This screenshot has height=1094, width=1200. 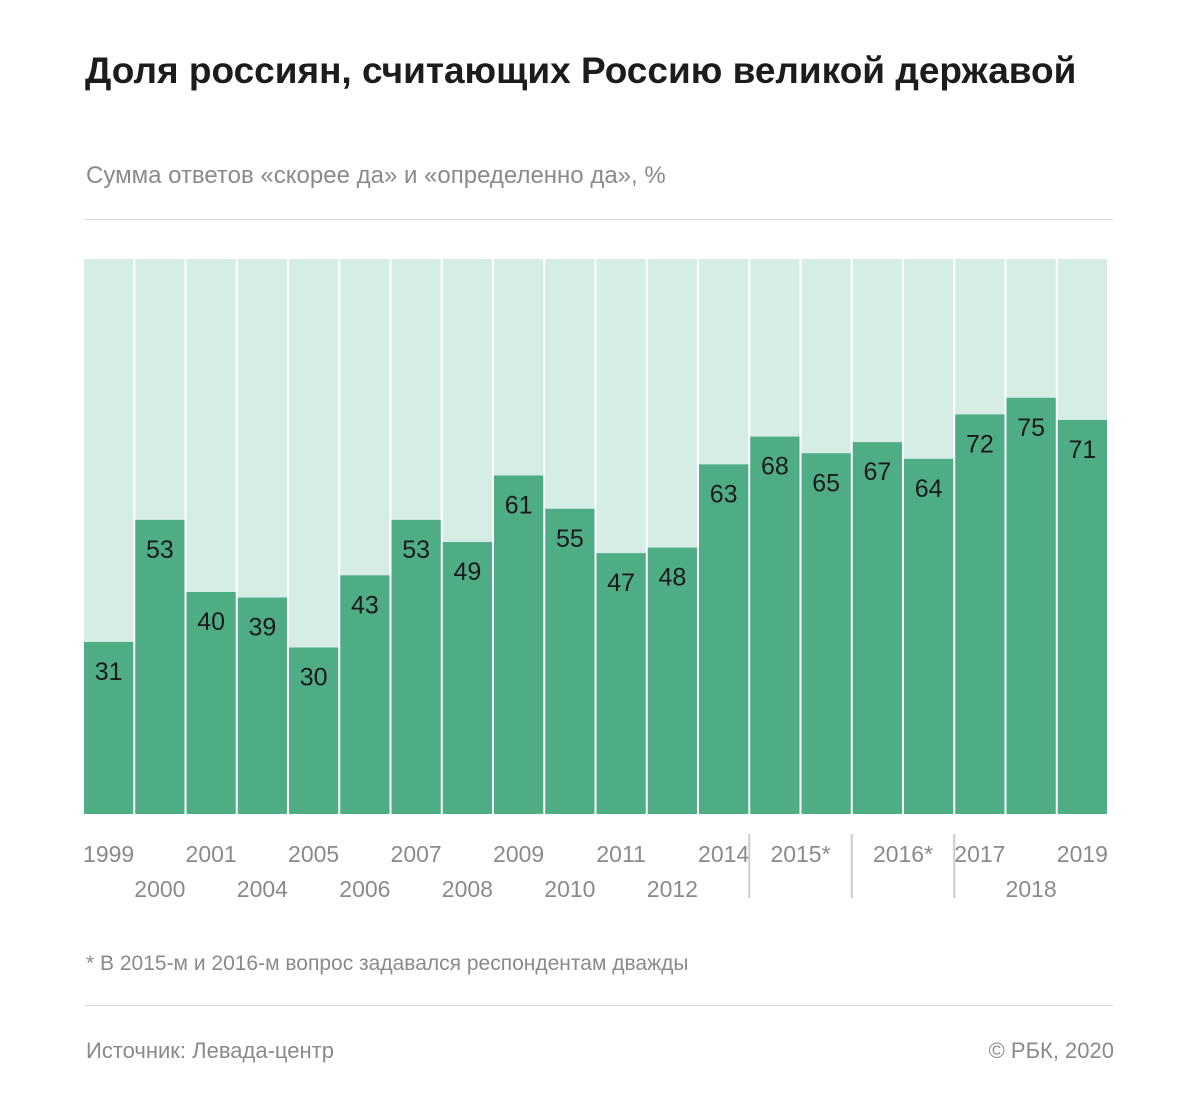 I want to click on source-note: Источник: Левада-центр, so click(x=210, y=1050).